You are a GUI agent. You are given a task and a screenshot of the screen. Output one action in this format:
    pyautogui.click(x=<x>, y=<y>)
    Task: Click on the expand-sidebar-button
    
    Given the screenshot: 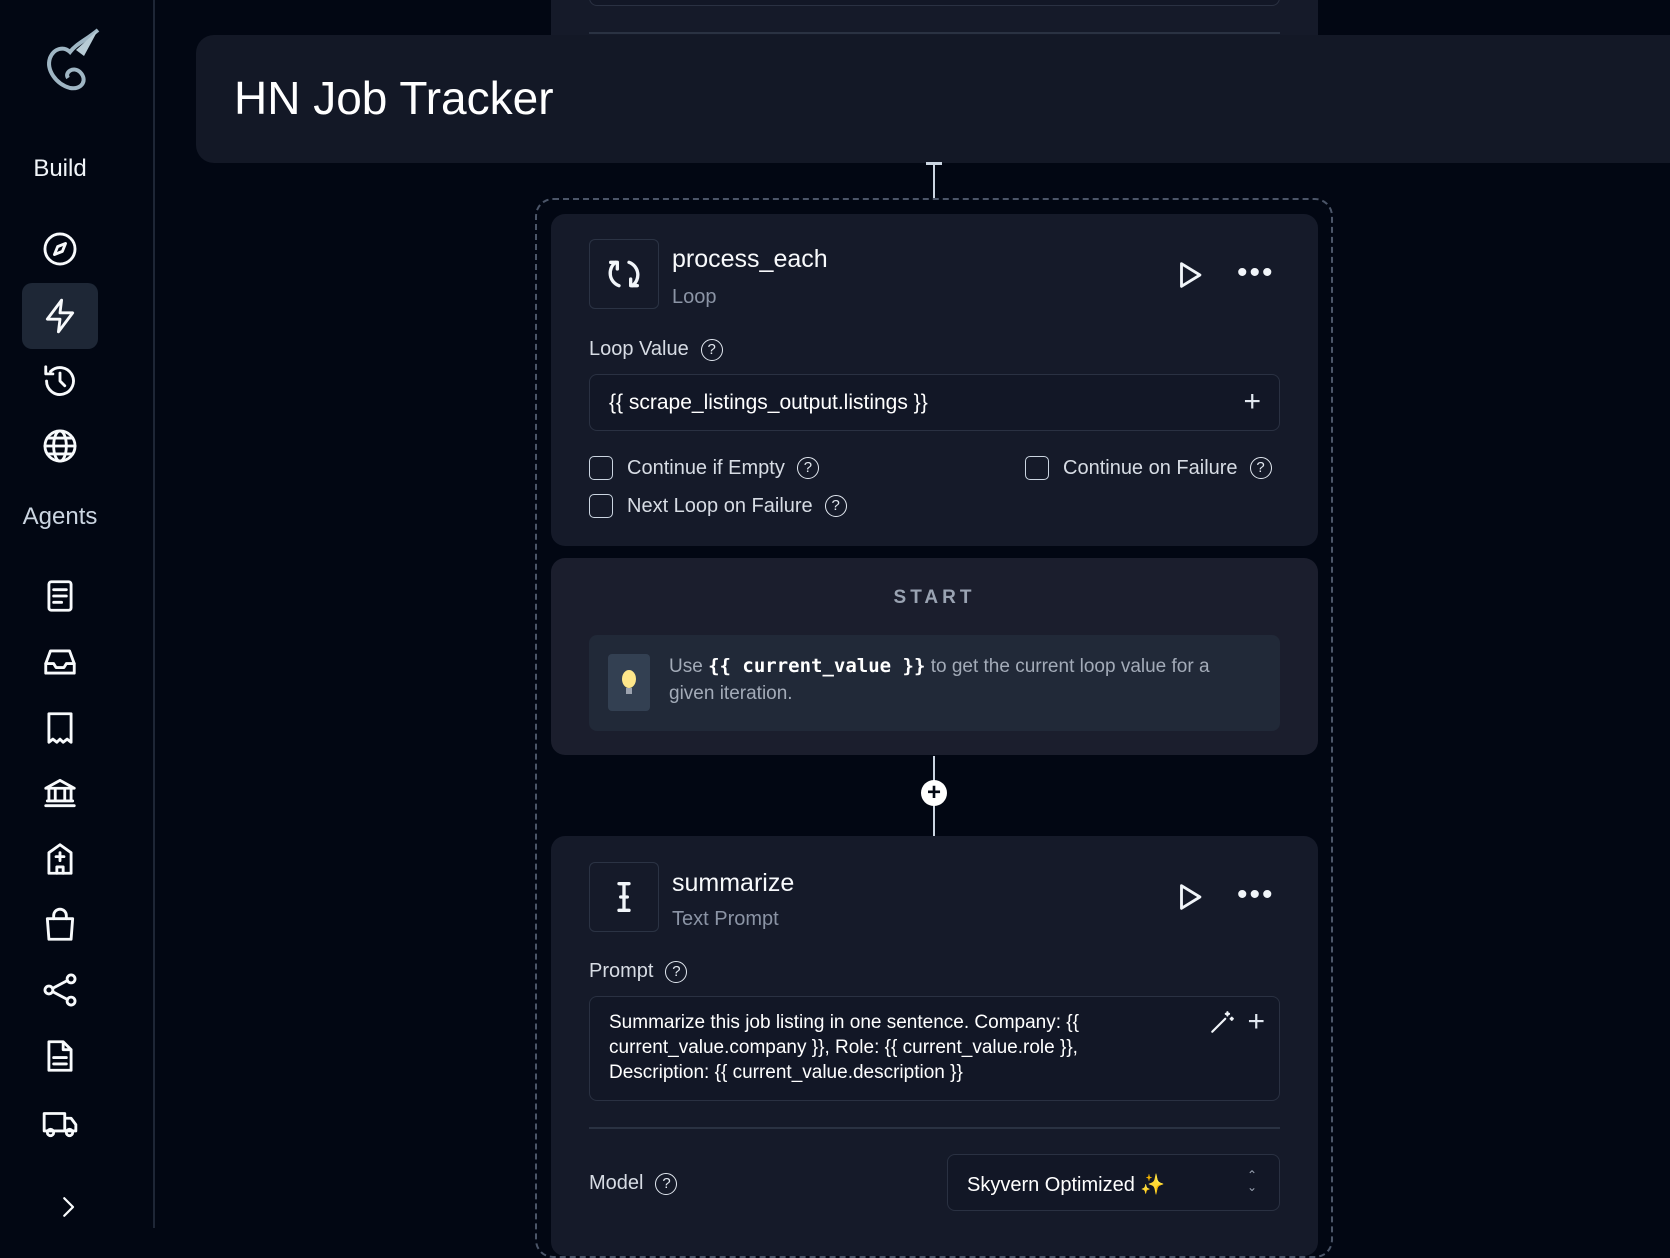 What is the action you would take?
    pyautogui.click(x=68, y=1207)
    